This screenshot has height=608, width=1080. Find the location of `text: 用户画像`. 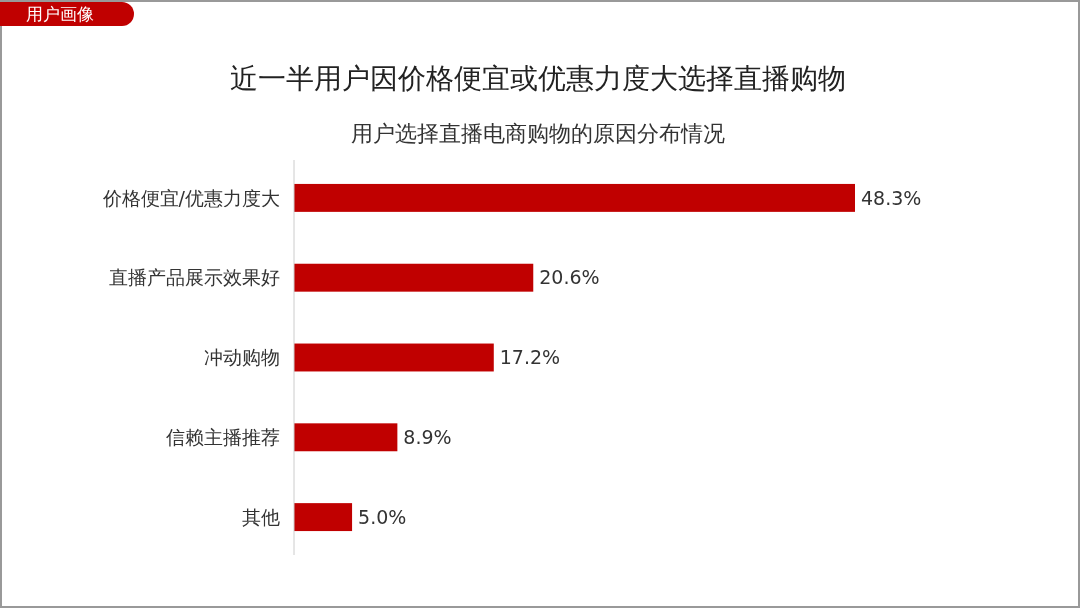

text: 用户画像 is located at coordinates (60, 13).